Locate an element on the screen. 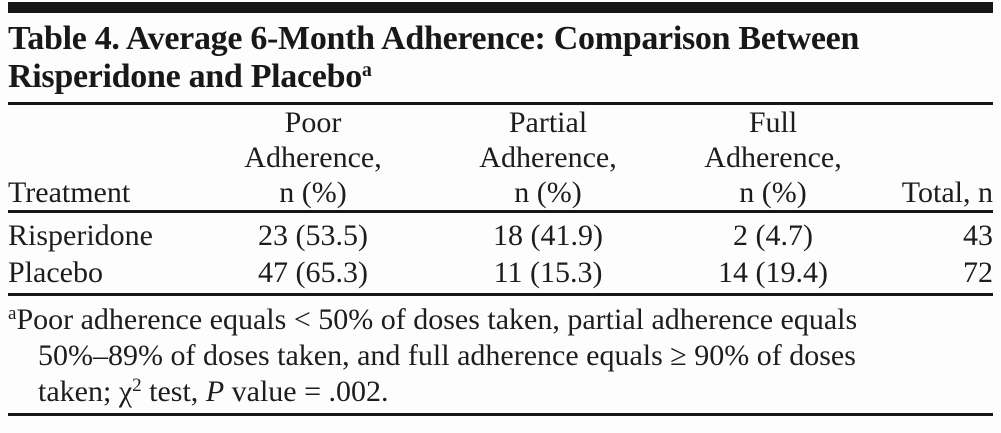 This screenshot has height=433, width=1001. cell-full-adherence: 2 (4.7) is located at coordinates (773, 235).